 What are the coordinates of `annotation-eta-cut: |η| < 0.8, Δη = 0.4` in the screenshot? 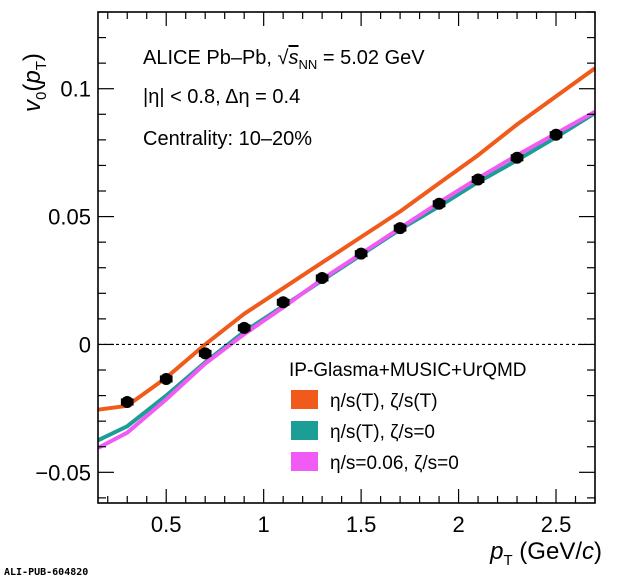 It's located at (221, 97).